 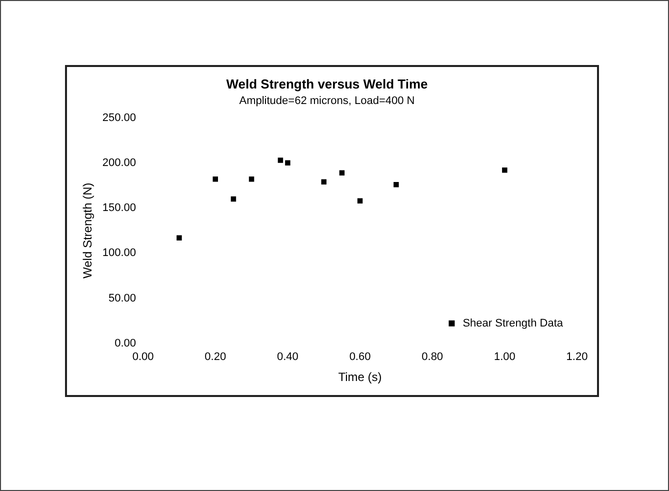 I want to click on y-tick-label: 100.00, so click(x=119, y=253).